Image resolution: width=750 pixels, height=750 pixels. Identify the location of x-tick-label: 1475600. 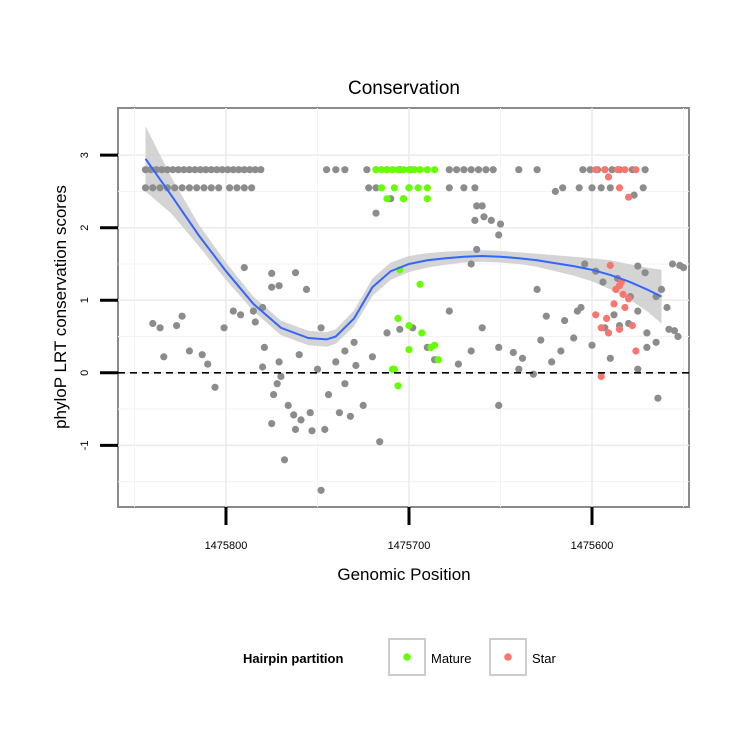
(592, 546).